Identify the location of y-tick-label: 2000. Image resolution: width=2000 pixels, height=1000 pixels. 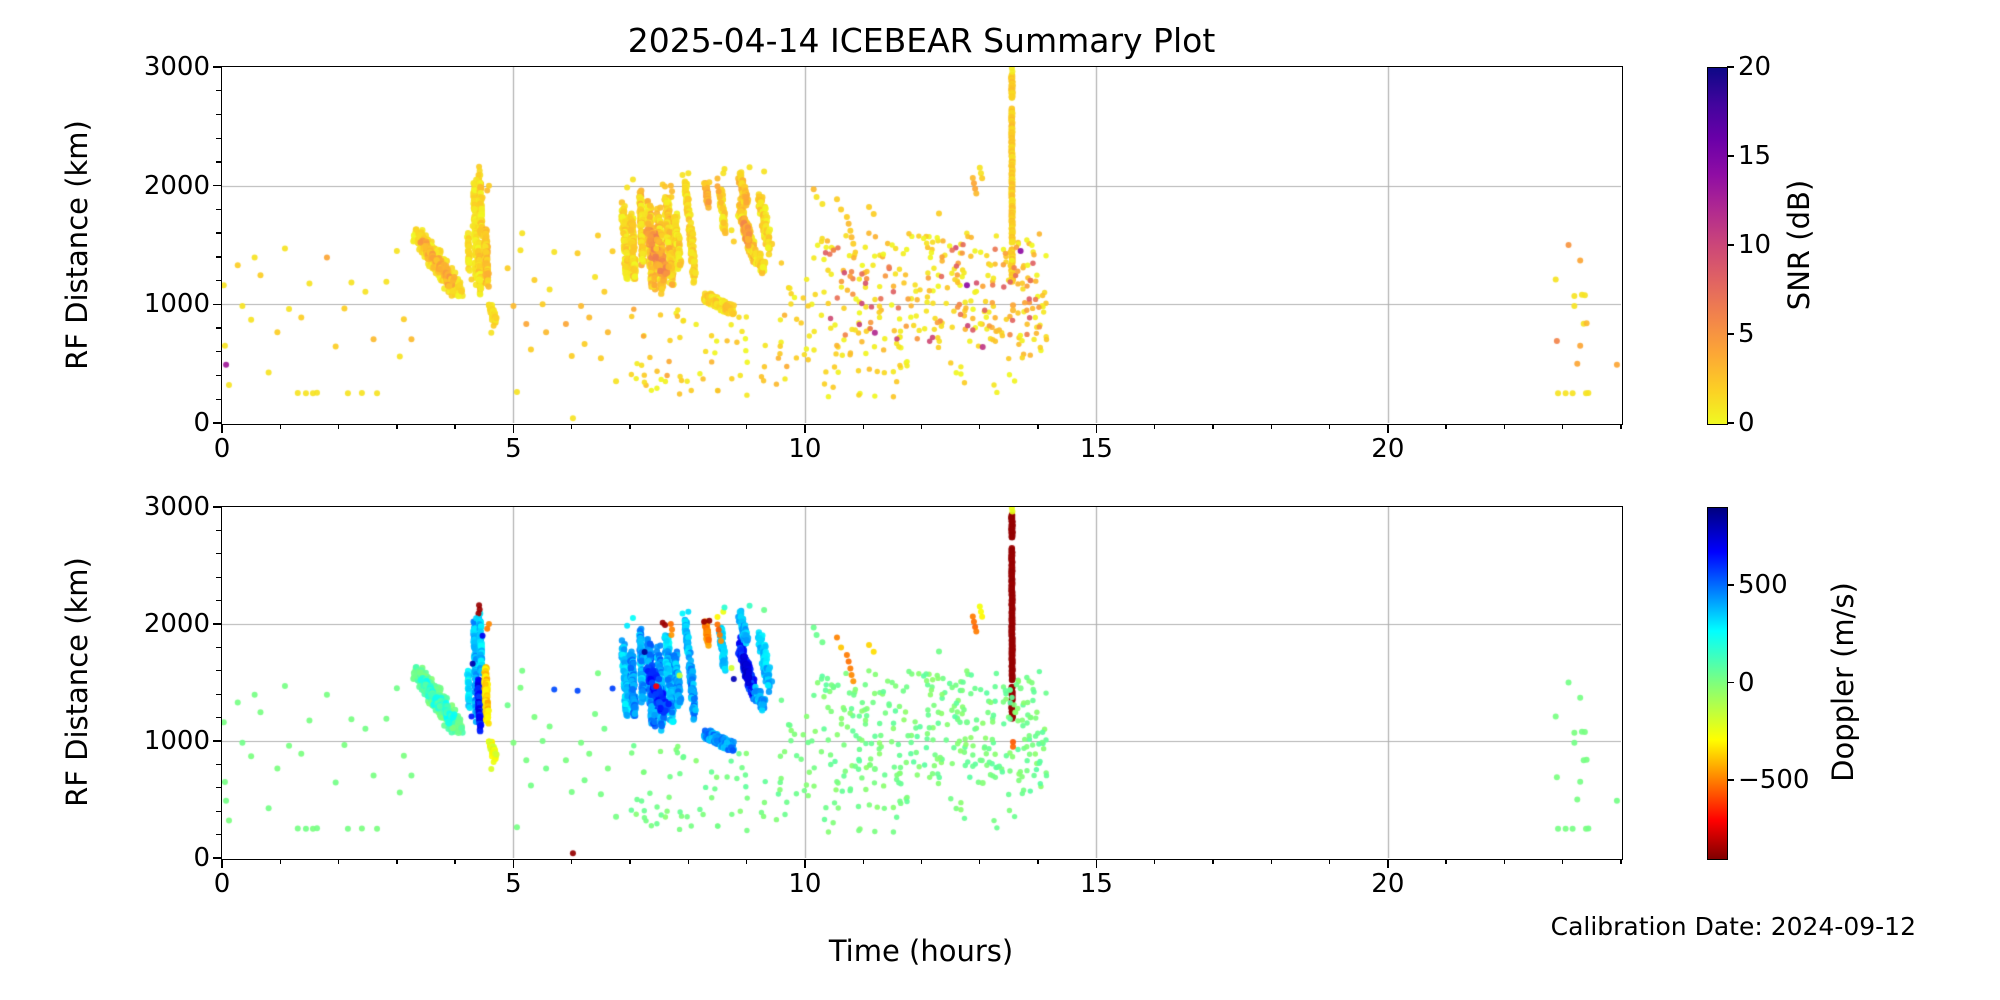
(176, 185).